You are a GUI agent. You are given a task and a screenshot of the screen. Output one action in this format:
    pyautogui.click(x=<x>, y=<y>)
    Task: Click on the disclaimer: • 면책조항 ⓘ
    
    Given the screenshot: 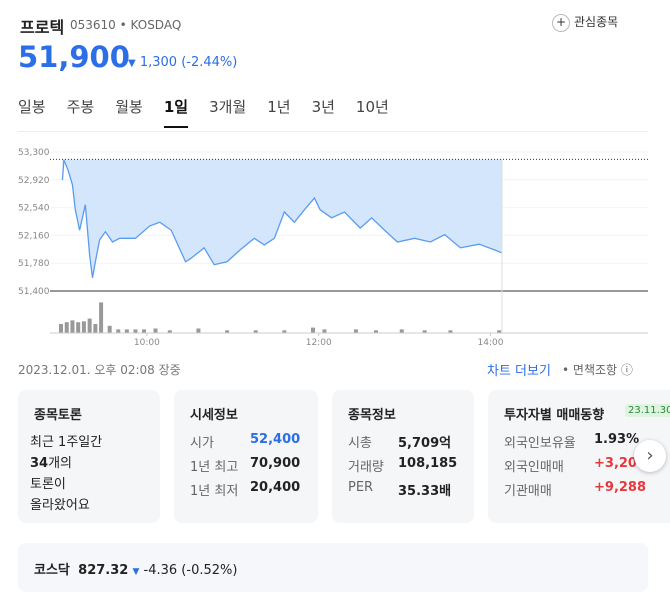 What is the action you would take?
    pyautogui.click(x=597, y=370)
    